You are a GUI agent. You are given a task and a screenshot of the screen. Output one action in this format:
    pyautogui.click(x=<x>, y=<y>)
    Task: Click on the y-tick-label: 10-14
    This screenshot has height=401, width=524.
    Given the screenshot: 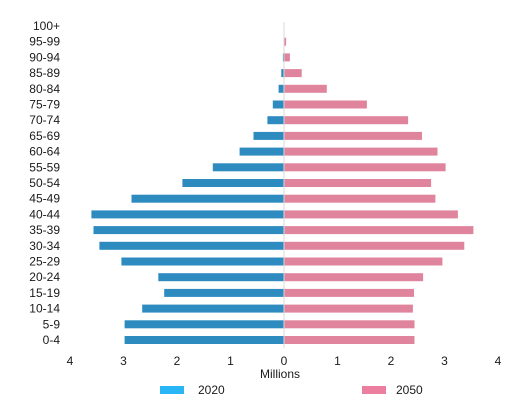 What is the action you would take?
    pyautogui.click(x=44, y=309)
    